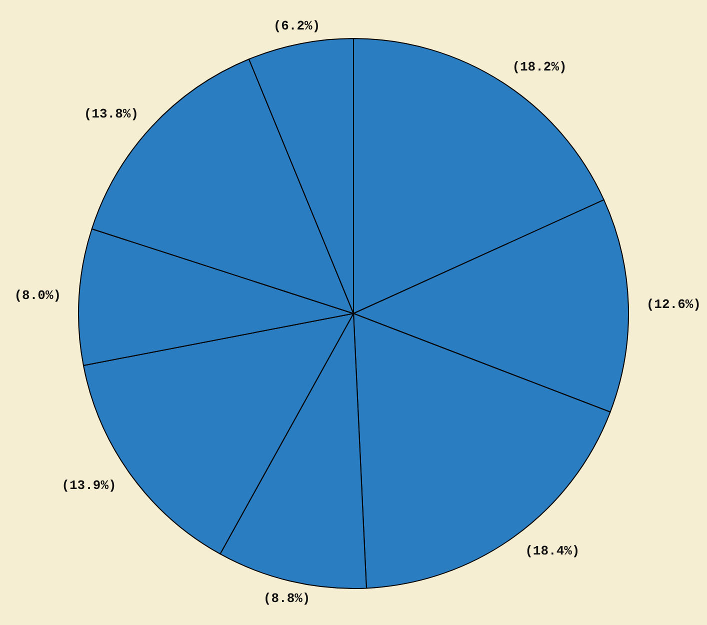 The image size is (707, 625). Describe the element at coordinates (111, 114) in the screenshot. I see `data-label: (13.8%)` at that location.